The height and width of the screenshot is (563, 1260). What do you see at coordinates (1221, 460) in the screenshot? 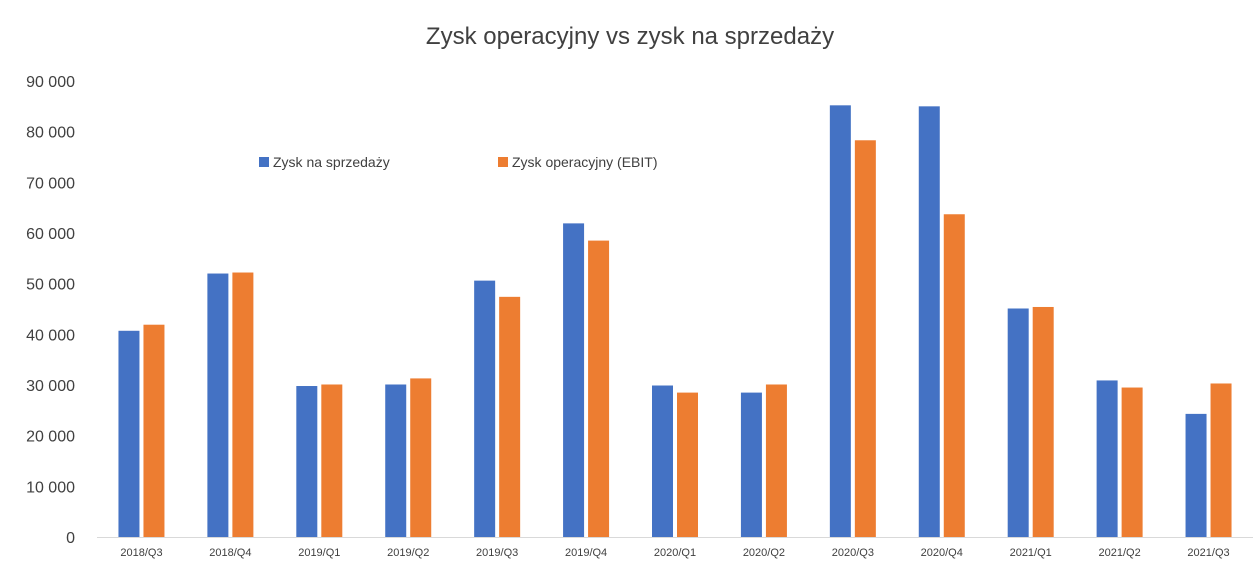
I see `bar-zysk-operacyjny-2021-q3` at bounding box center [1221, 460].